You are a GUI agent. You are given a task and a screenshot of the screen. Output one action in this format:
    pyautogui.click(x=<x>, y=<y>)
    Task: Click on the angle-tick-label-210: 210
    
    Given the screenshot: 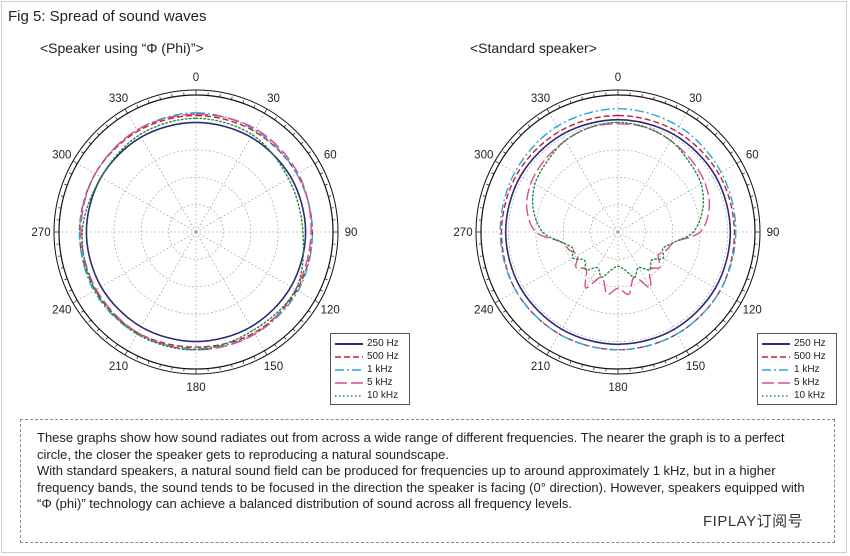 What is the action you would take?
    pyautogui.click(x=118, y=367)
    